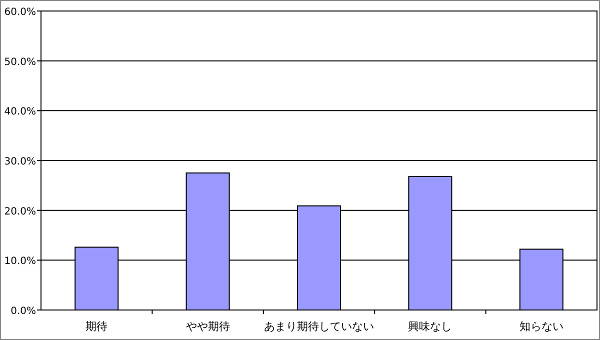 The image size is (600, 340). What do you see at coordinates (20, 162) in the screenshot?
I see `y-tick-label: 30.0%` at bounding box center [20, 162].